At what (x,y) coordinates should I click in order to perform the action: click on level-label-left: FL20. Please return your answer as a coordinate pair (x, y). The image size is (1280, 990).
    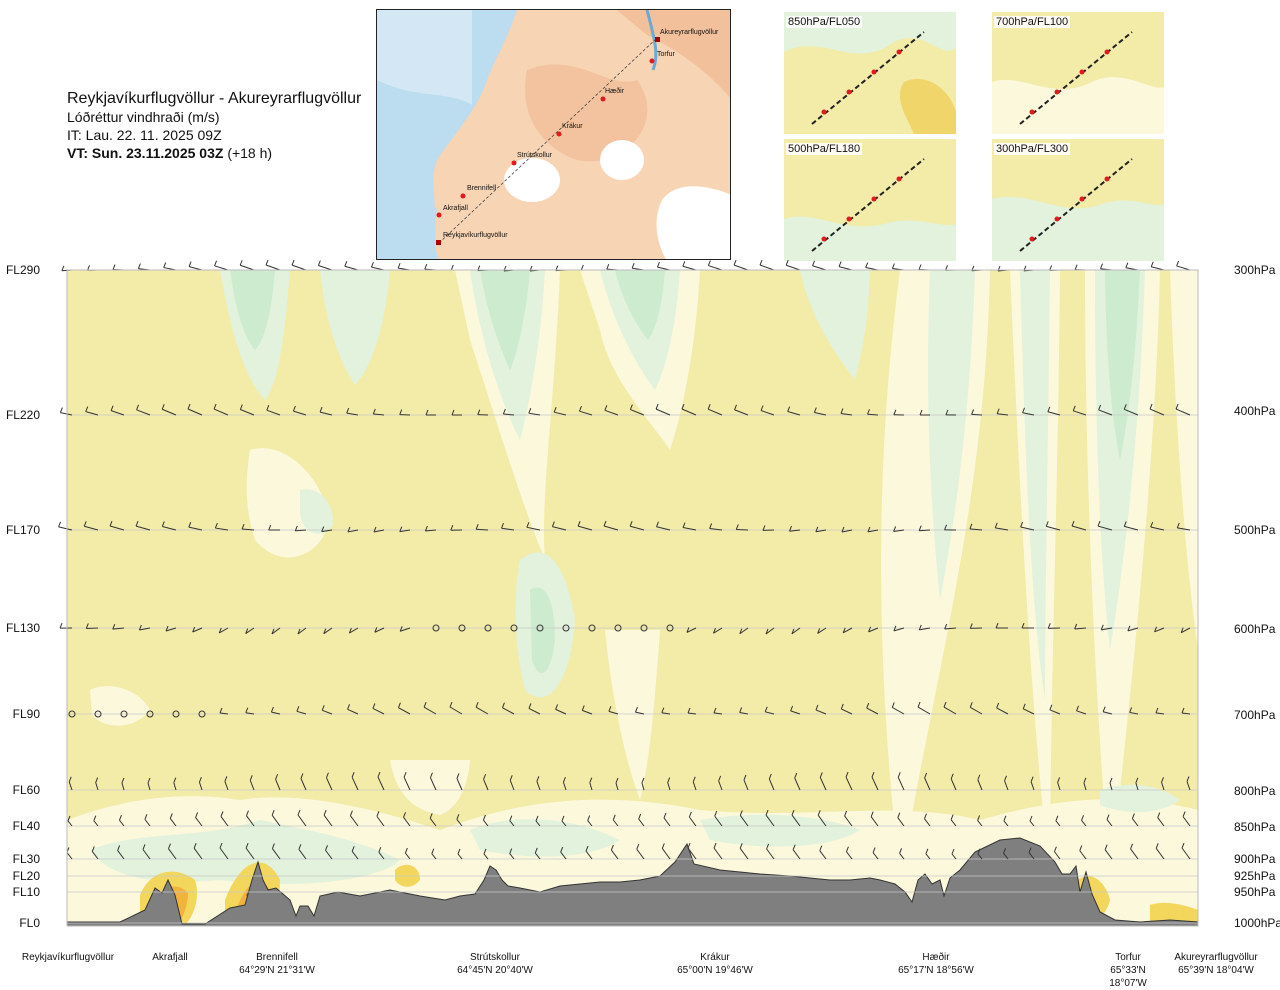
    Looking at the image, I should click on (20, 876).